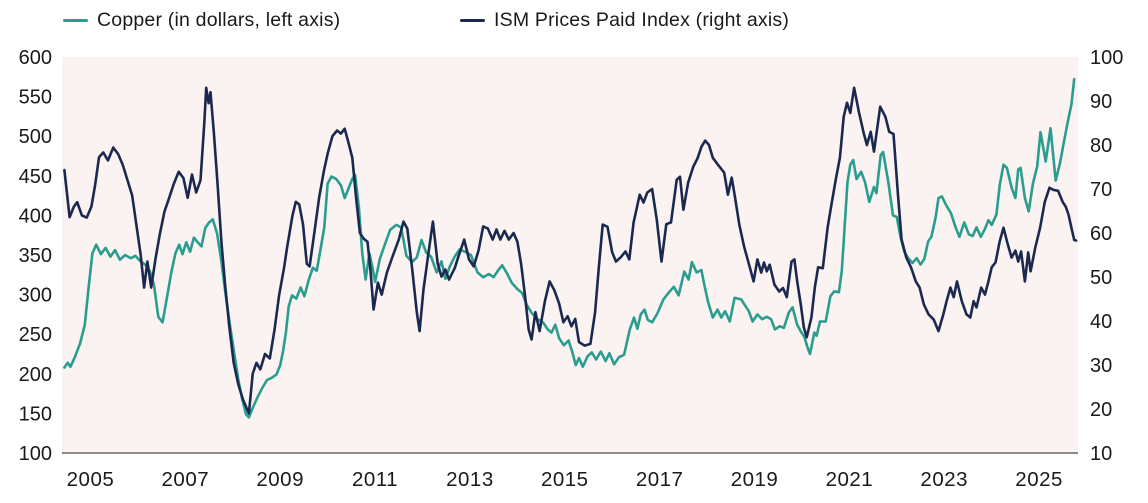 The height and width of the screenshot is (503, 1148). Describe the element at coordinates (850, 479) in the screenshot. I see `x-axis-tick-label: 2021` at that location.